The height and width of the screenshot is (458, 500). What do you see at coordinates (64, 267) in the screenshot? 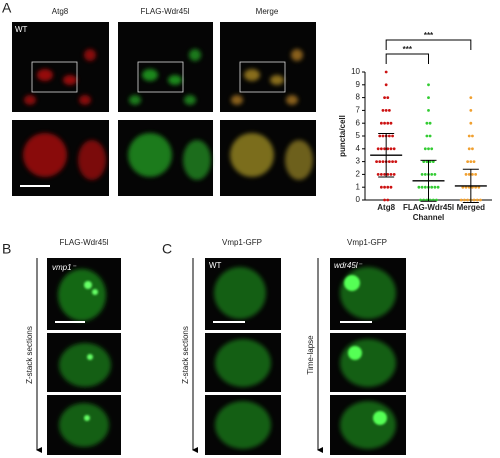
I see `genotype-label: vmp1⁻` at bounding box center [64, 267].